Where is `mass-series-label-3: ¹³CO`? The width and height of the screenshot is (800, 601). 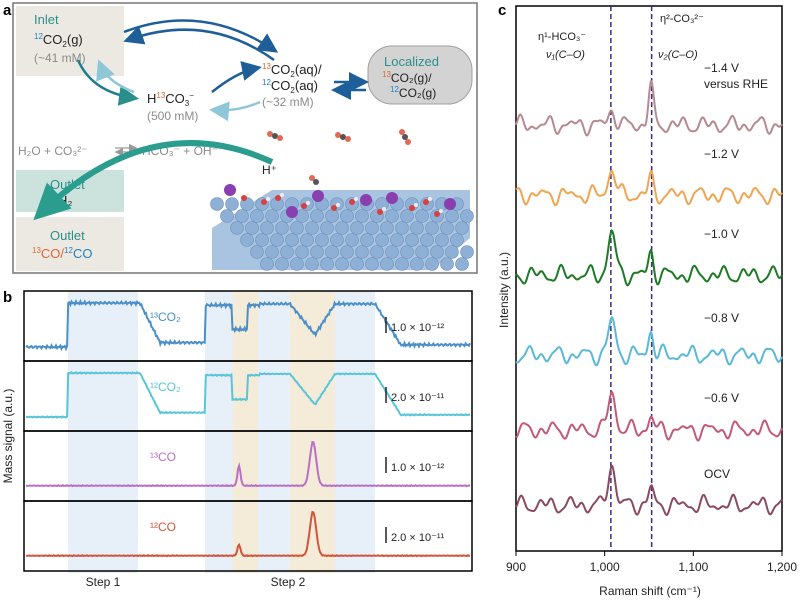
mass-series-label-3: ¹³CO is located at coordinates (163, 457).